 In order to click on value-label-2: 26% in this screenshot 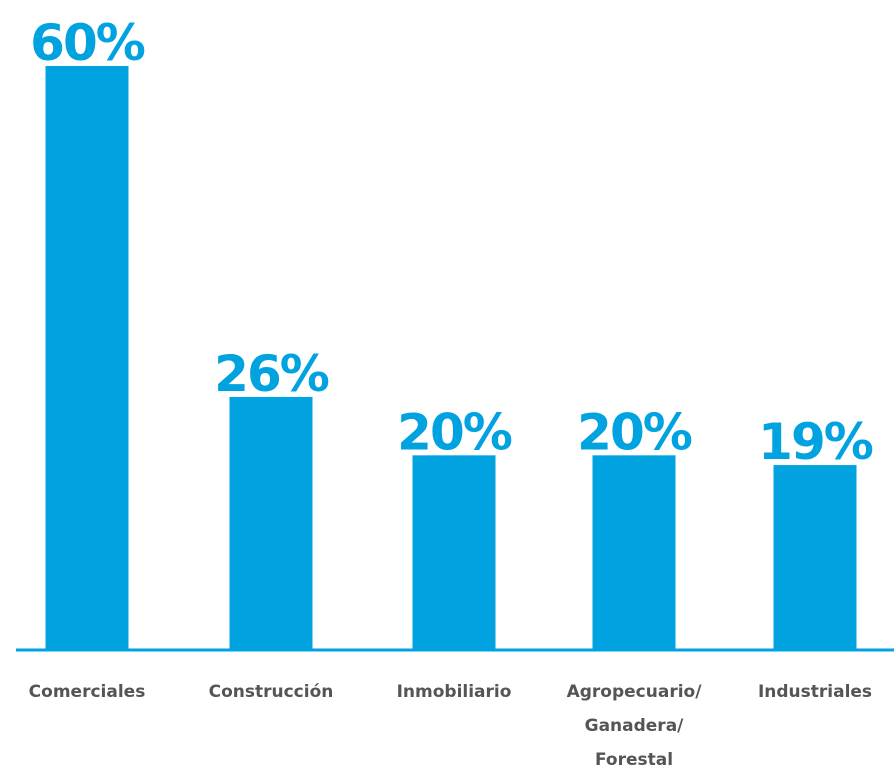, I will do `click(271, 374)`.